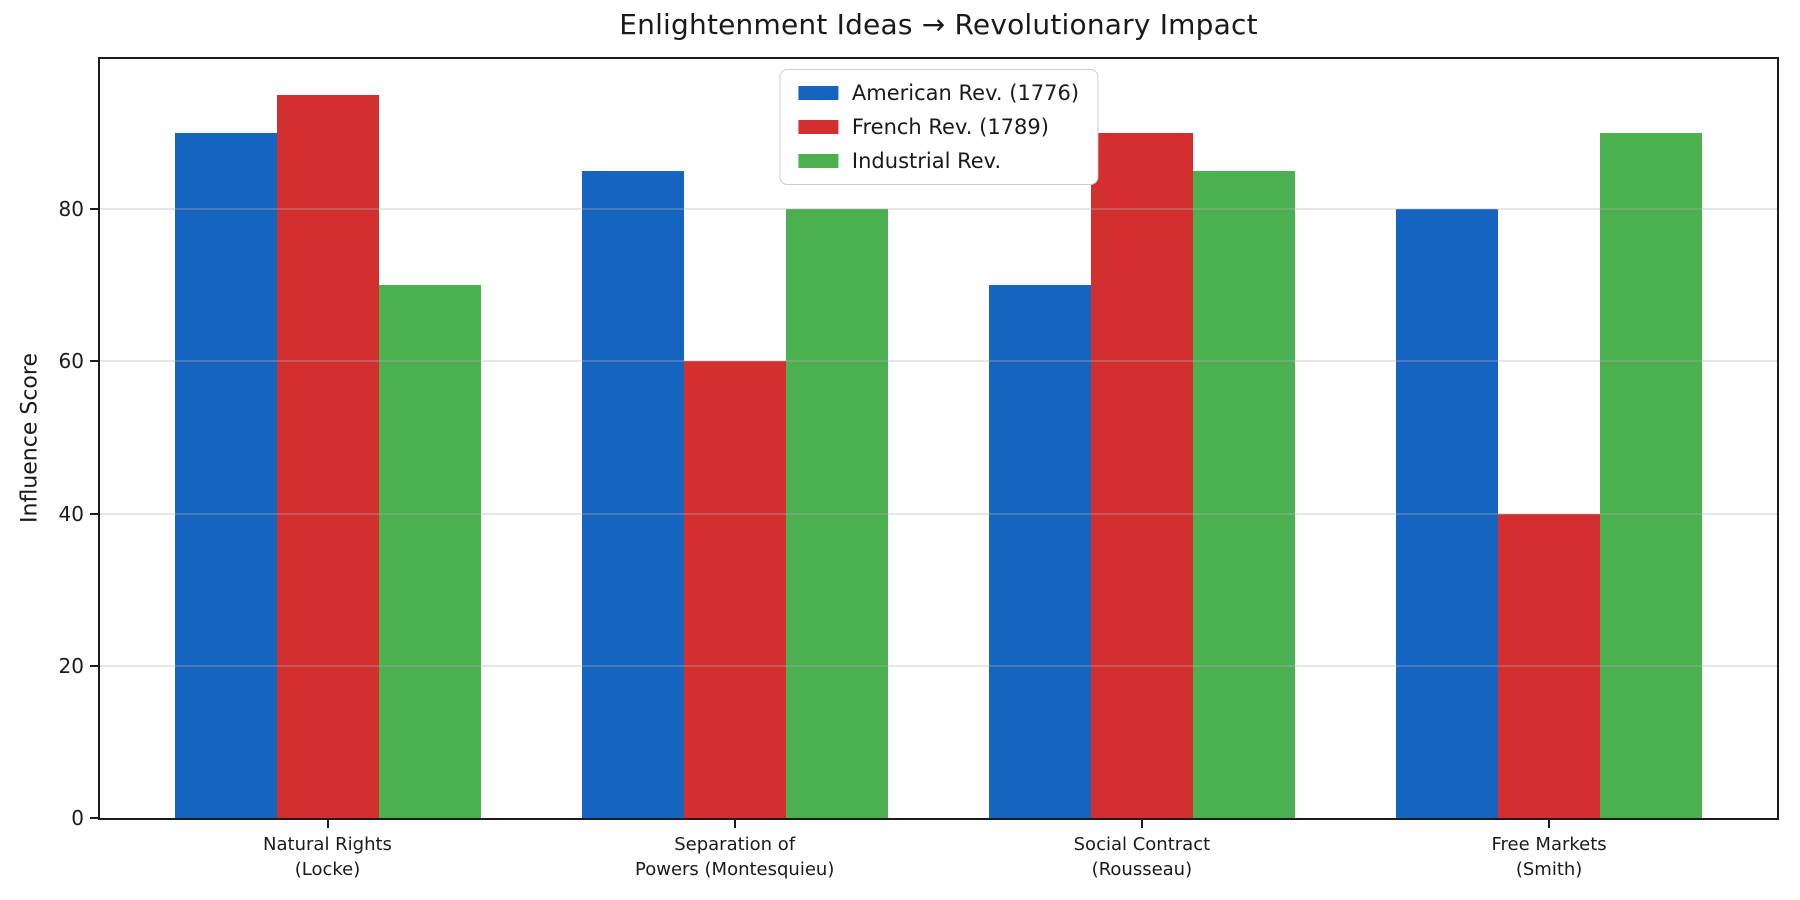  I want to click on legend-label: Industrial Rev., so click(926, 161).